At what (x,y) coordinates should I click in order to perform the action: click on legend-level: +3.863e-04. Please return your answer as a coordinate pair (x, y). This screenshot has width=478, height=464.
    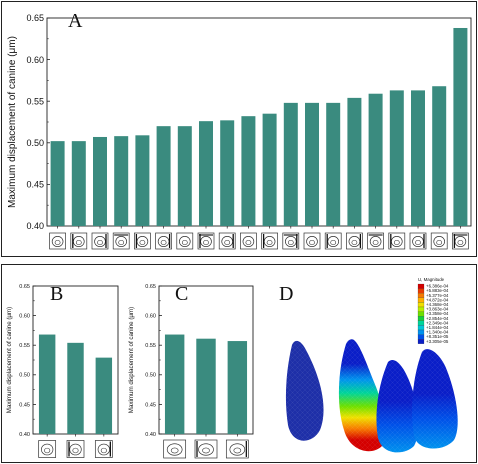
    Looking at the image, I should click on (437, 309).